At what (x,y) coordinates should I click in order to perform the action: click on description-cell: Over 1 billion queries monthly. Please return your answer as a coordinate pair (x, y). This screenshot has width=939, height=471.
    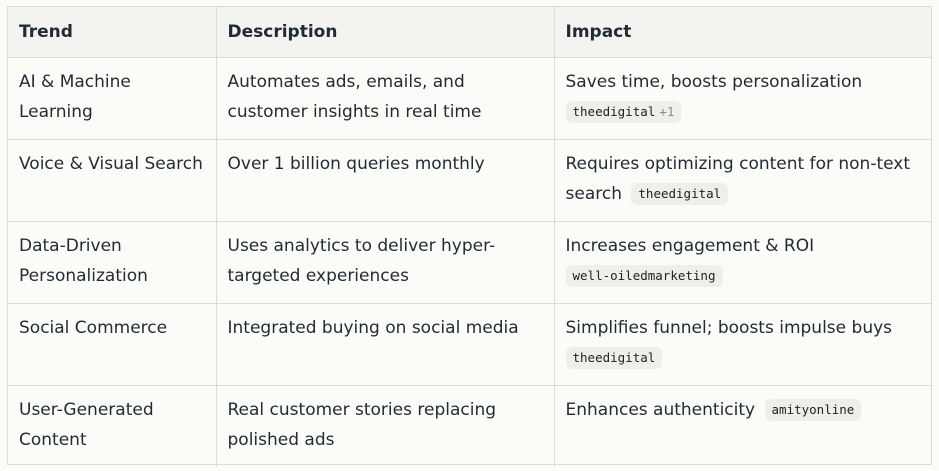
    Looking at the image, I should click on (385, 180).